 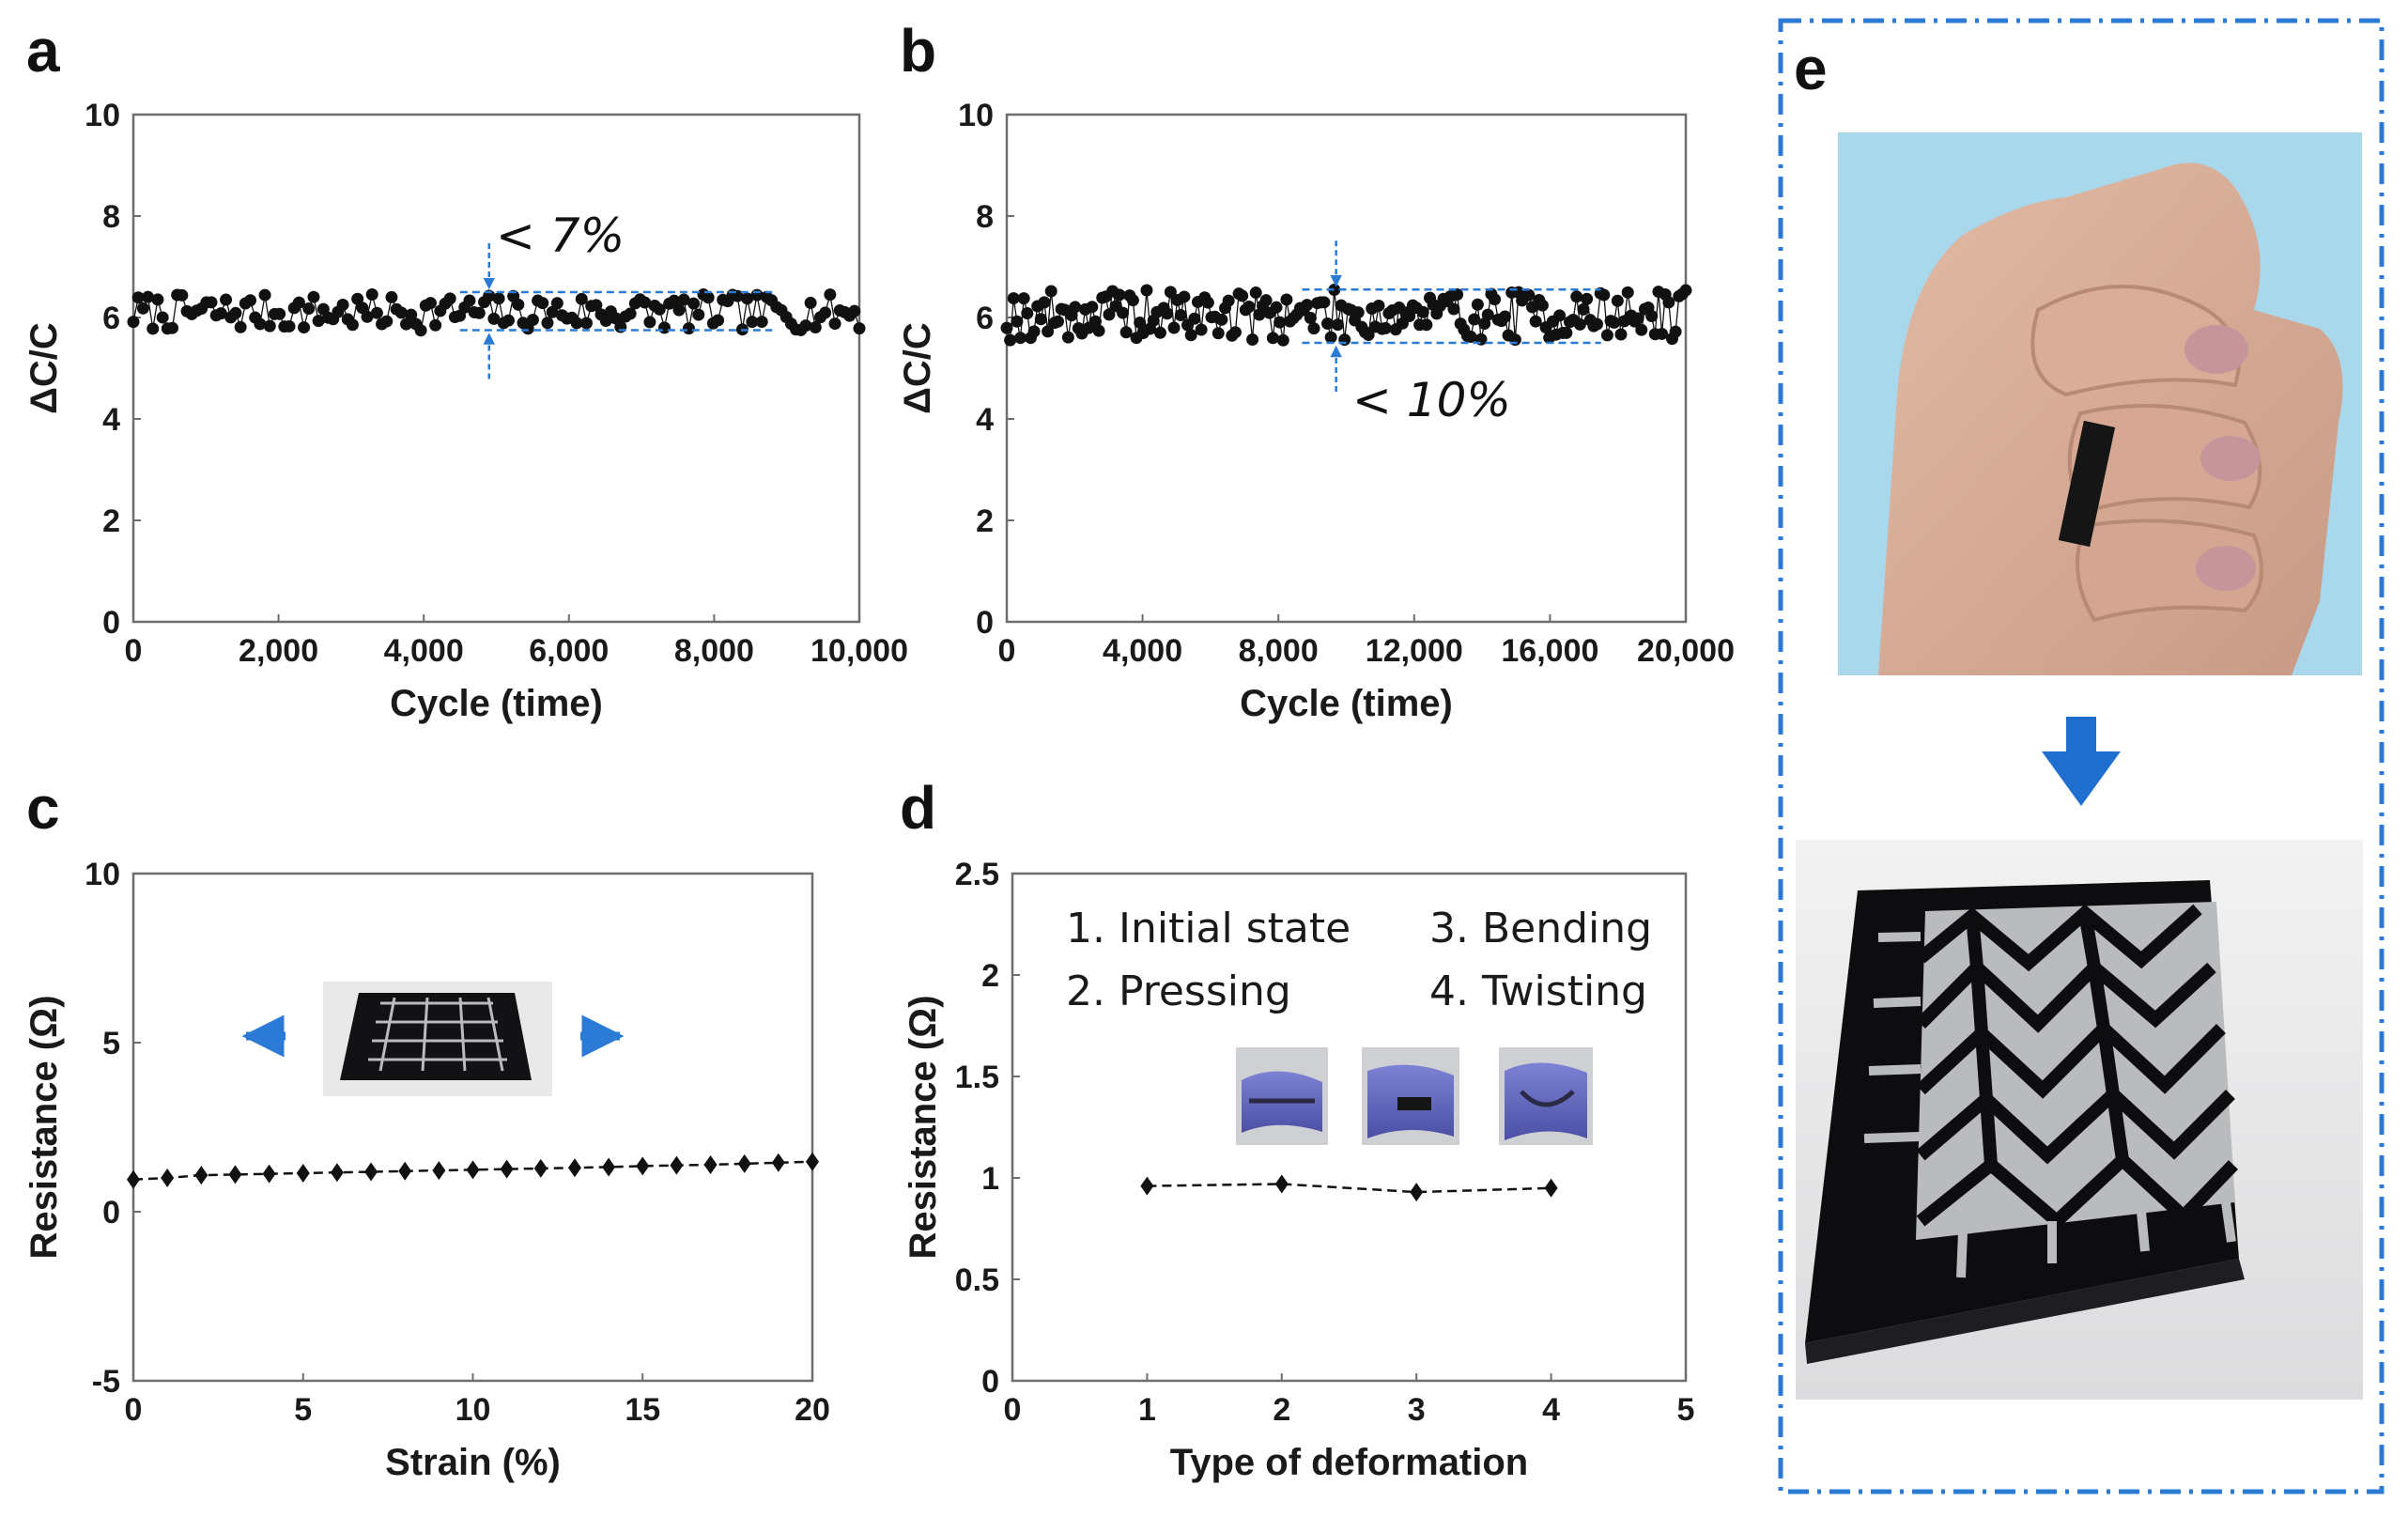 I want to click on legend-item-1: 1. Initial state, so click(x=1208, y=928).